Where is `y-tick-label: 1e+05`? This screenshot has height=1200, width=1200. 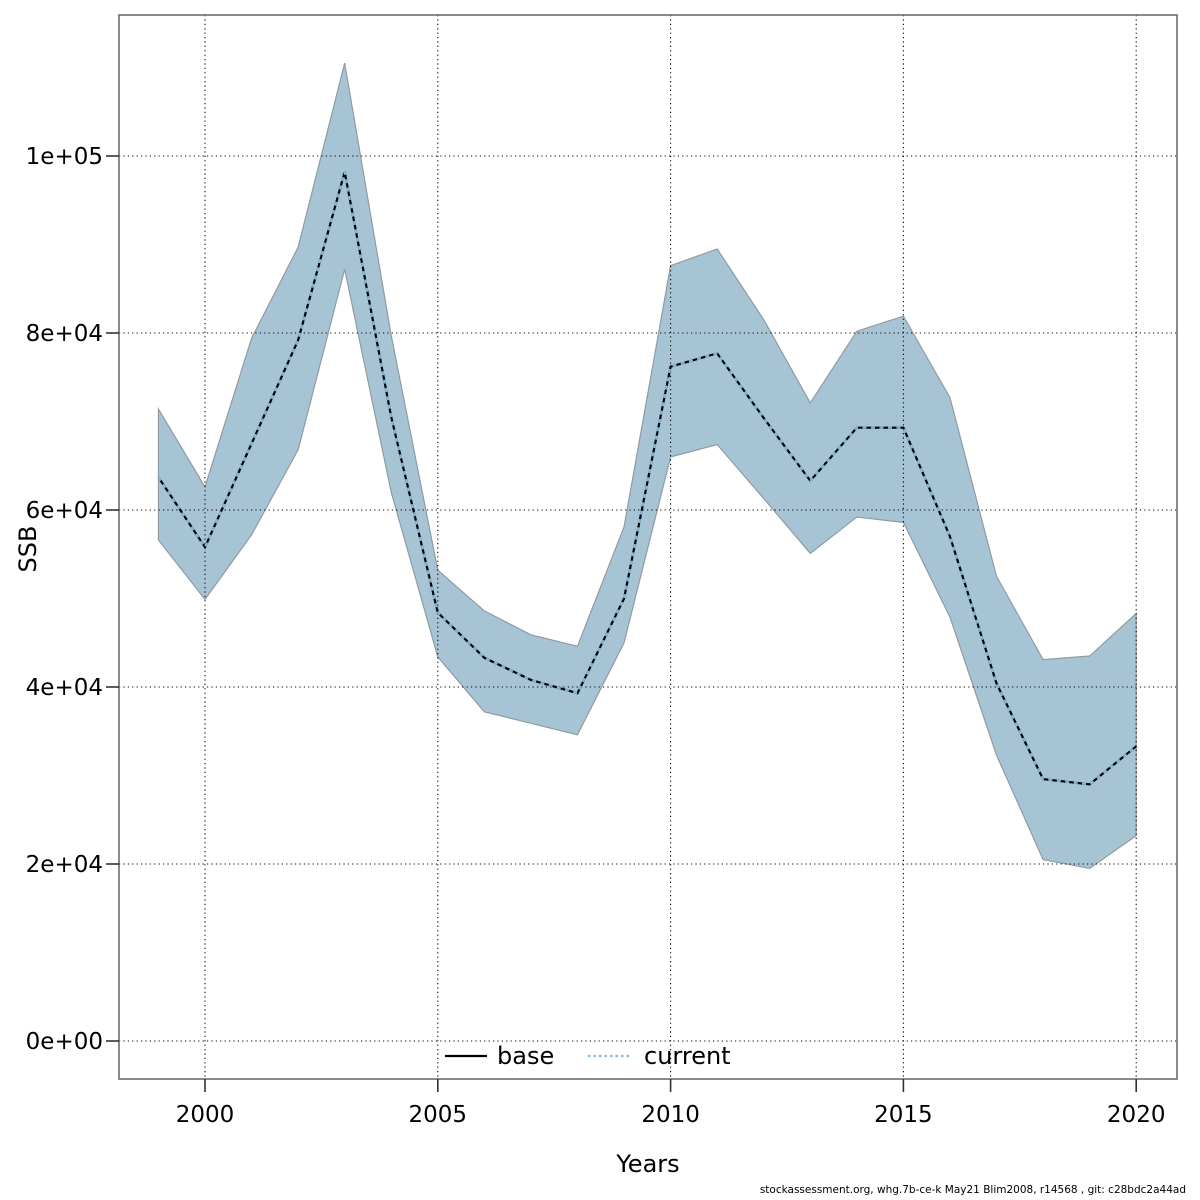
y-tick-label: 1e+05 is located at coordinates (64, 157).